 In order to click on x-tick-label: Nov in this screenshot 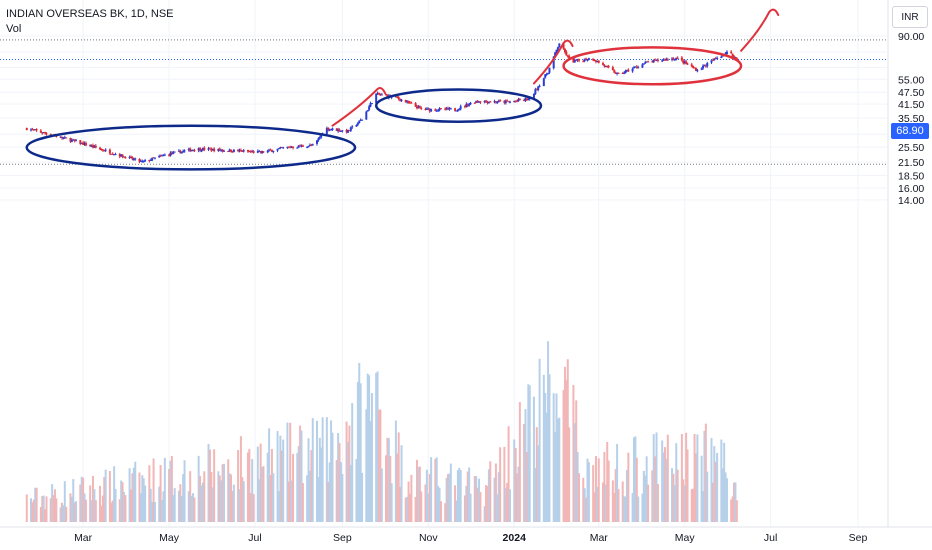, I will do `click(428, 538)`.